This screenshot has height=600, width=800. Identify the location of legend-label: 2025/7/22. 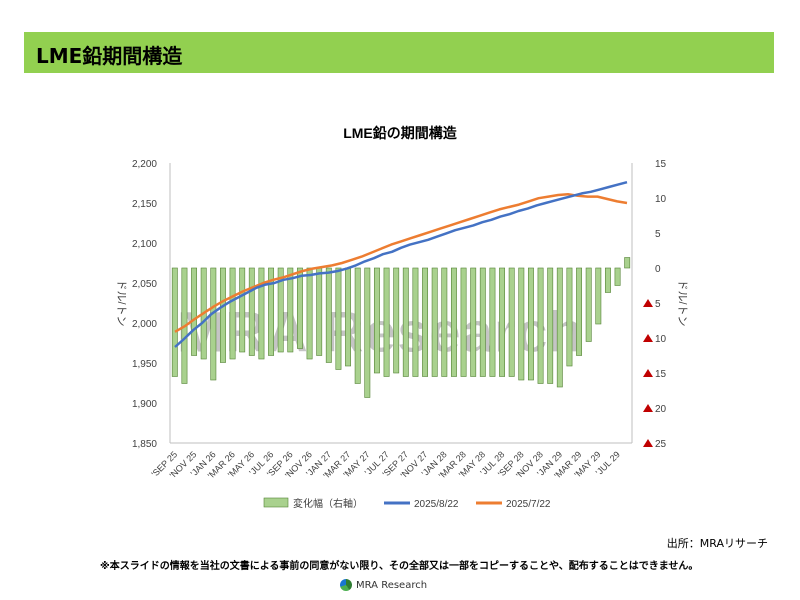
(528, 504).